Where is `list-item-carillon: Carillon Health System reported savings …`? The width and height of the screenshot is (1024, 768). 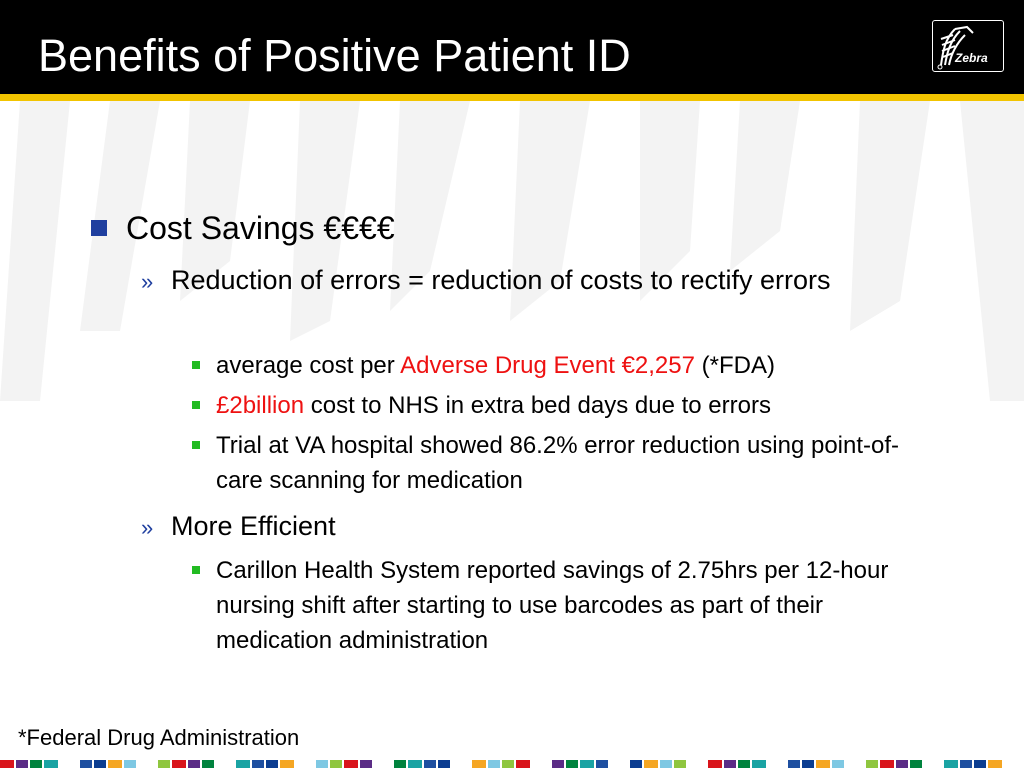 list-item-carillon: Carillon Health System reported savings … is located at coordinates (552, 605).